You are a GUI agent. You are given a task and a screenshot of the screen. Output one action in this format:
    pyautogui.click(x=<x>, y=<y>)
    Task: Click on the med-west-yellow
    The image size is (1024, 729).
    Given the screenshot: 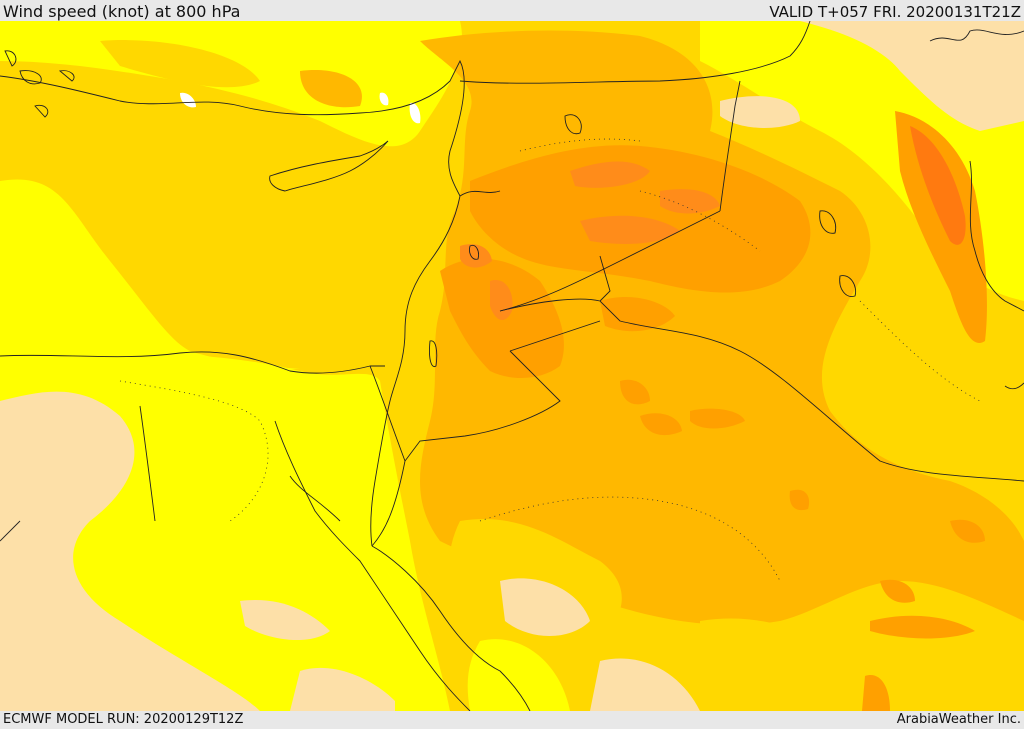 What is the action you would take?
    pyautogui.click(x=150, y=274)
    